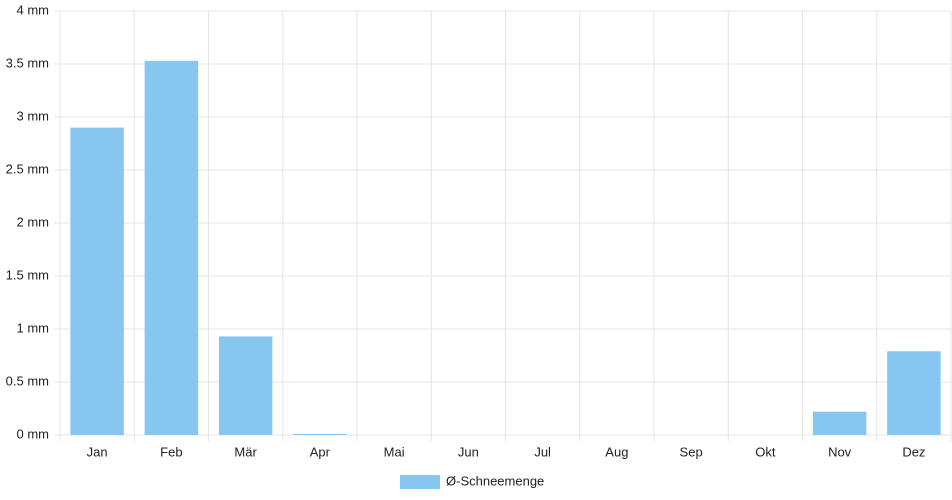  What do you see at coordinates (171, 451) in the screenshot?
I see `x-tick-label: Feb` at bounding box center [171, 451].